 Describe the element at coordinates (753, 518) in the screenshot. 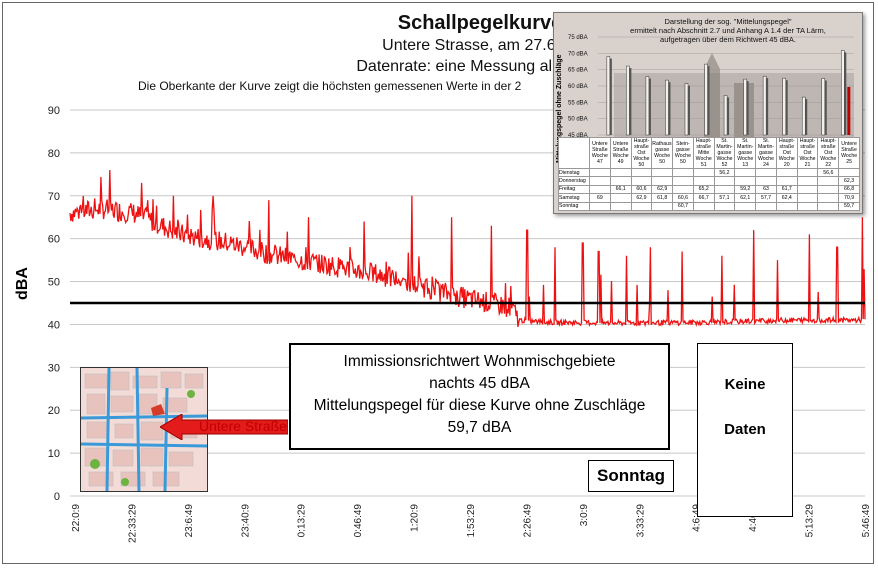

I see `x-tick-label: 4:40:9` at that location.